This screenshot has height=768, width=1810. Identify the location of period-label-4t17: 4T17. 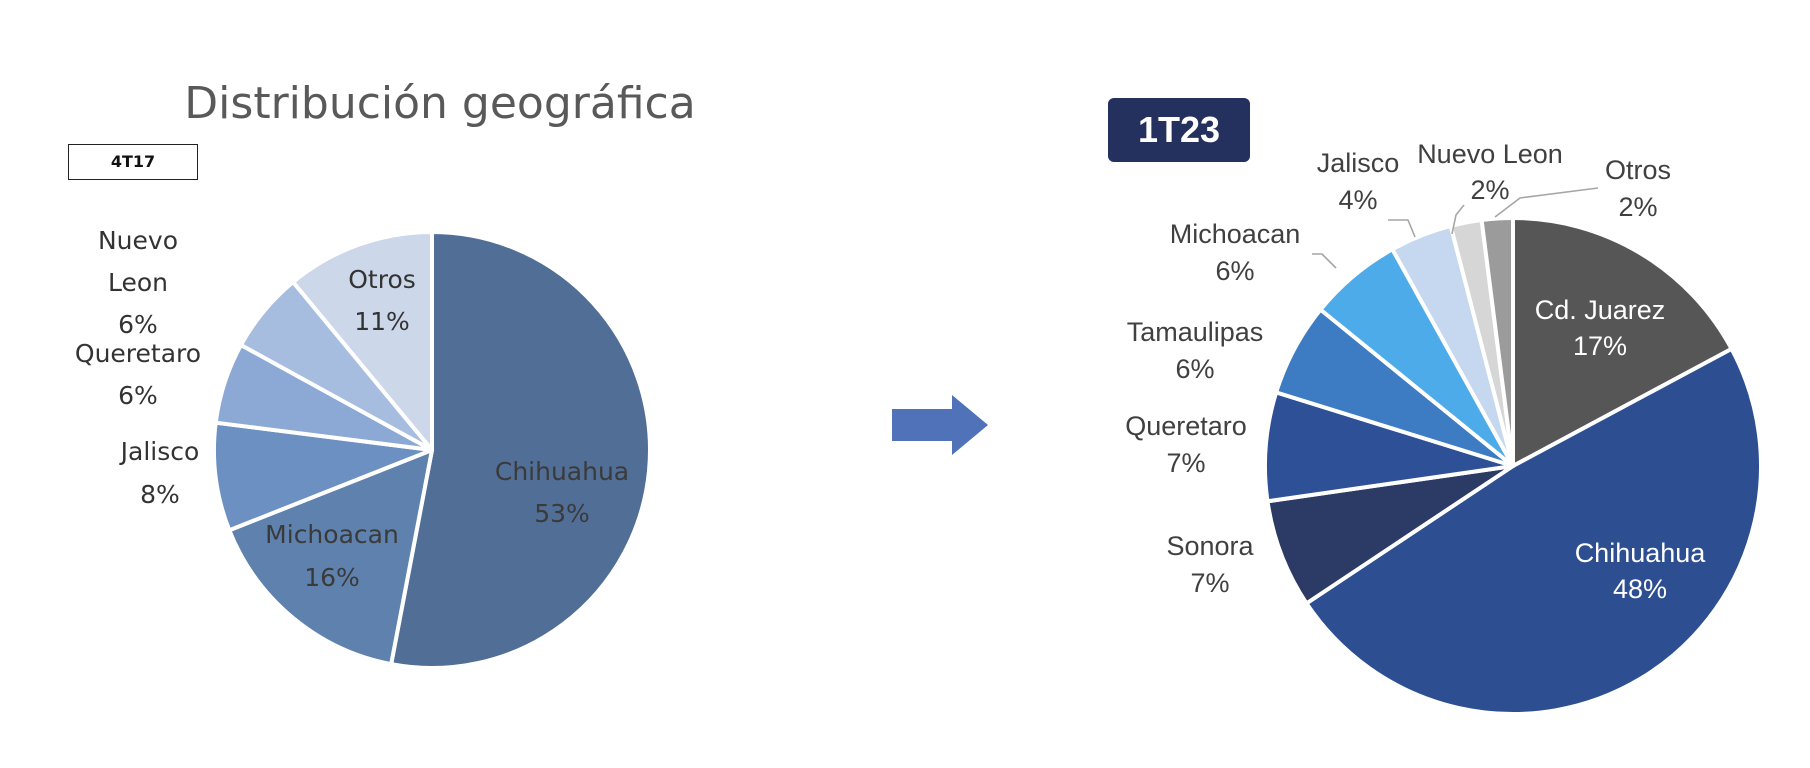
(133, 162).